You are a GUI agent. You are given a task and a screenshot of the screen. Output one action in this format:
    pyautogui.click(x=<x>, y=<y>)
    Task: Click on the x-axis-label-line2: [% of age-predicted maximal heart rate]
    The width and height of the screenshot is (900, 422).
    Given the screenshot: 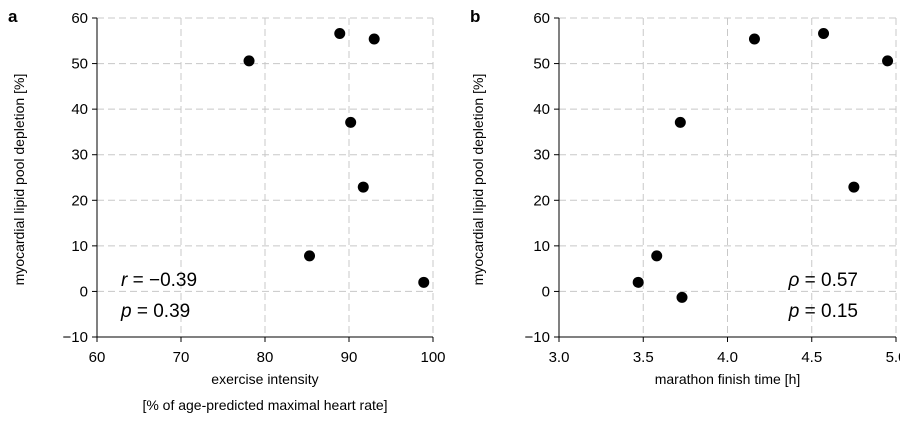 What is the action you would take?
    pyautogui.click(x=264, y=405)
    